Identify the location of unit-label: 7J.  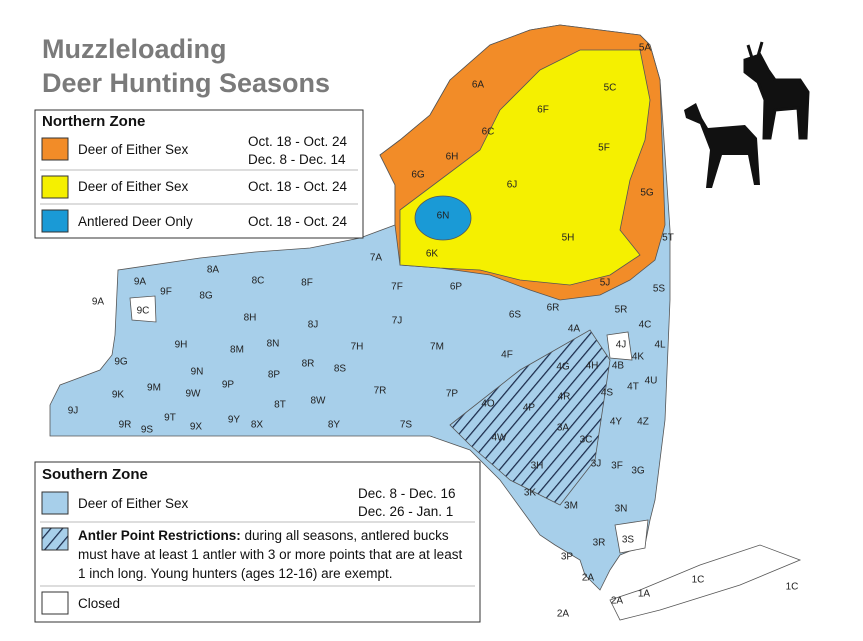
(397, 321).